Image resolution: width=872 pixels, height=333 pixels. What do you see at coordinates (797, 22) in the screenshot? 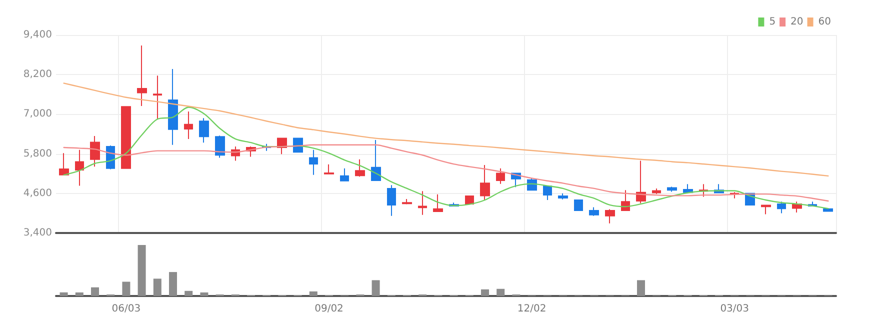
I see `legend-label: 20` at bounding box center [797, 22].